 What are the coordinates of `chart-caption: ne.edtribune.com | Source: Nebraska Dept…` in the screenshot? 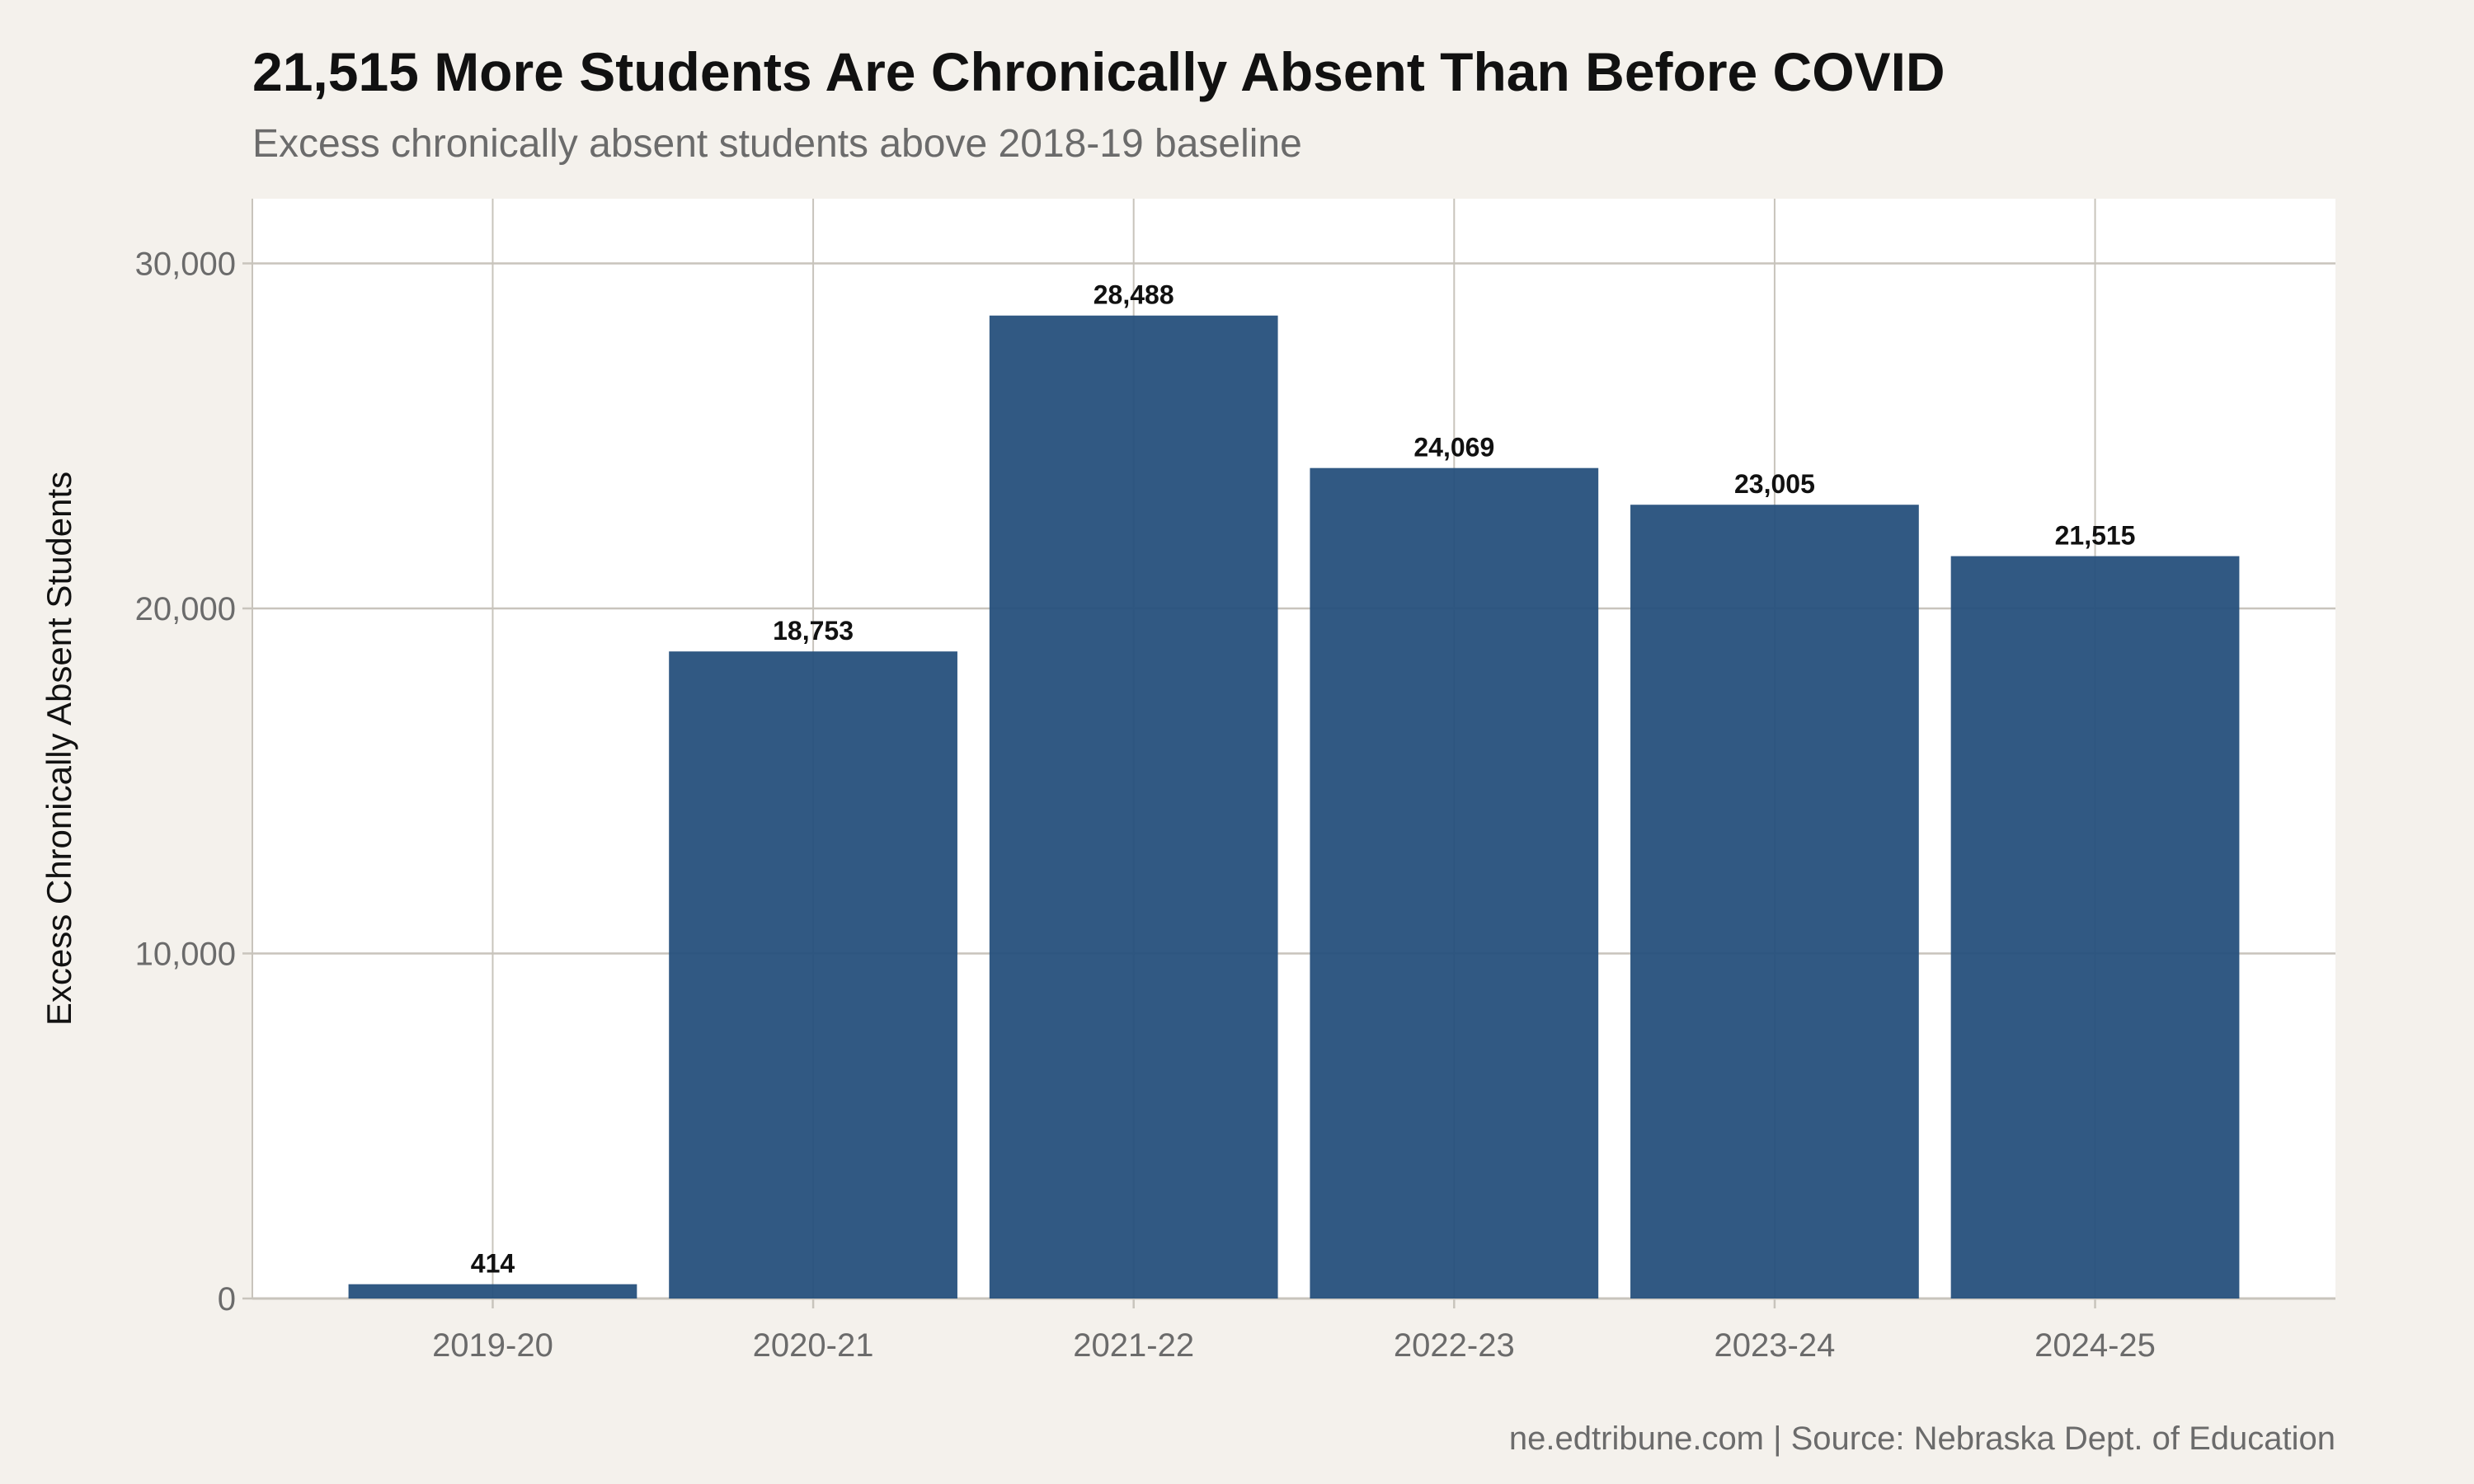 It's located at (1922, 1439).